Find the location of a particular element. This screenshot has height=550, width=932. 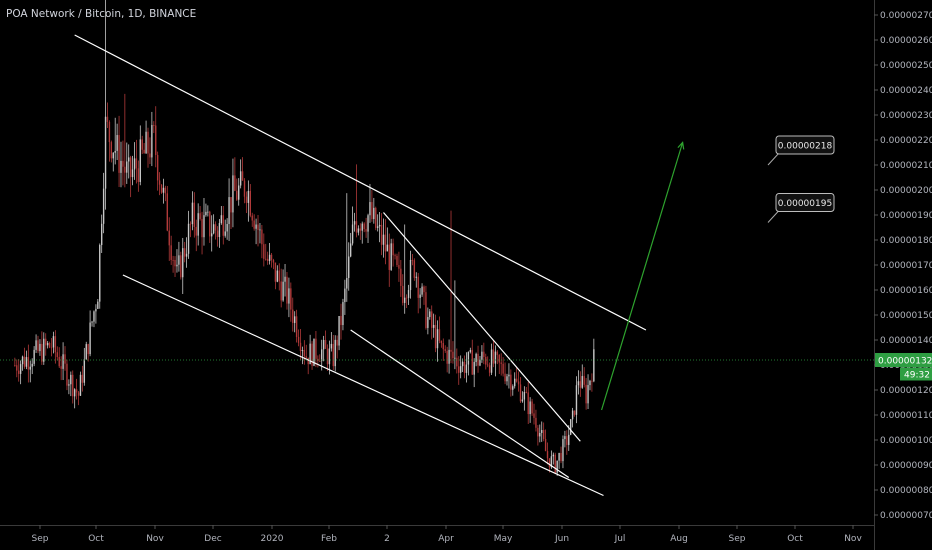

price-tick-label: 0.00000120 is located at coordinates (906, 391).